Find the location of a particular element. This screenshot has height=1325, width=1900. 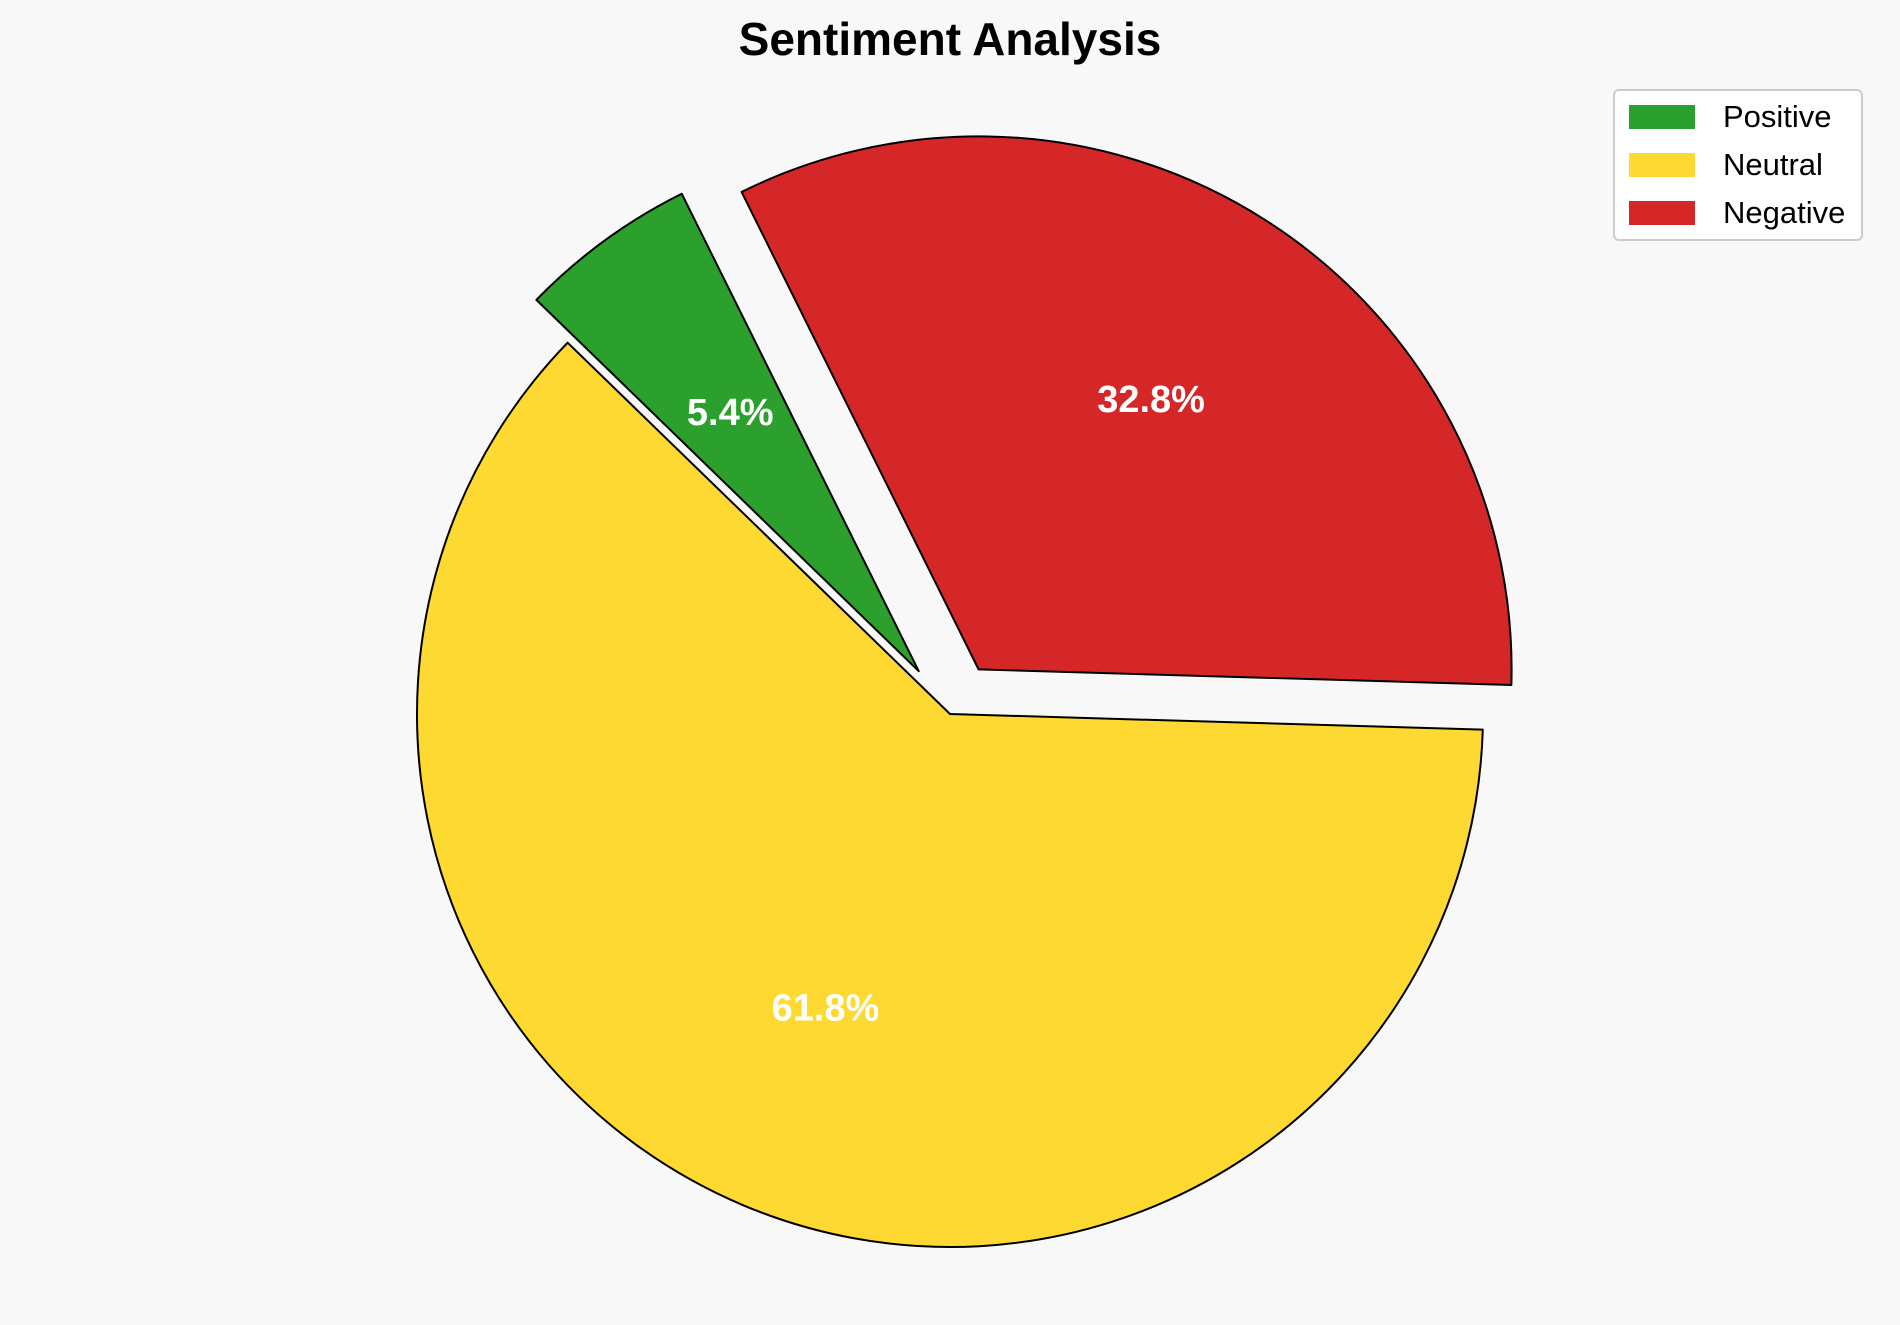

chart-title: Sentiment Analysis is located at coordinates (950, 39).